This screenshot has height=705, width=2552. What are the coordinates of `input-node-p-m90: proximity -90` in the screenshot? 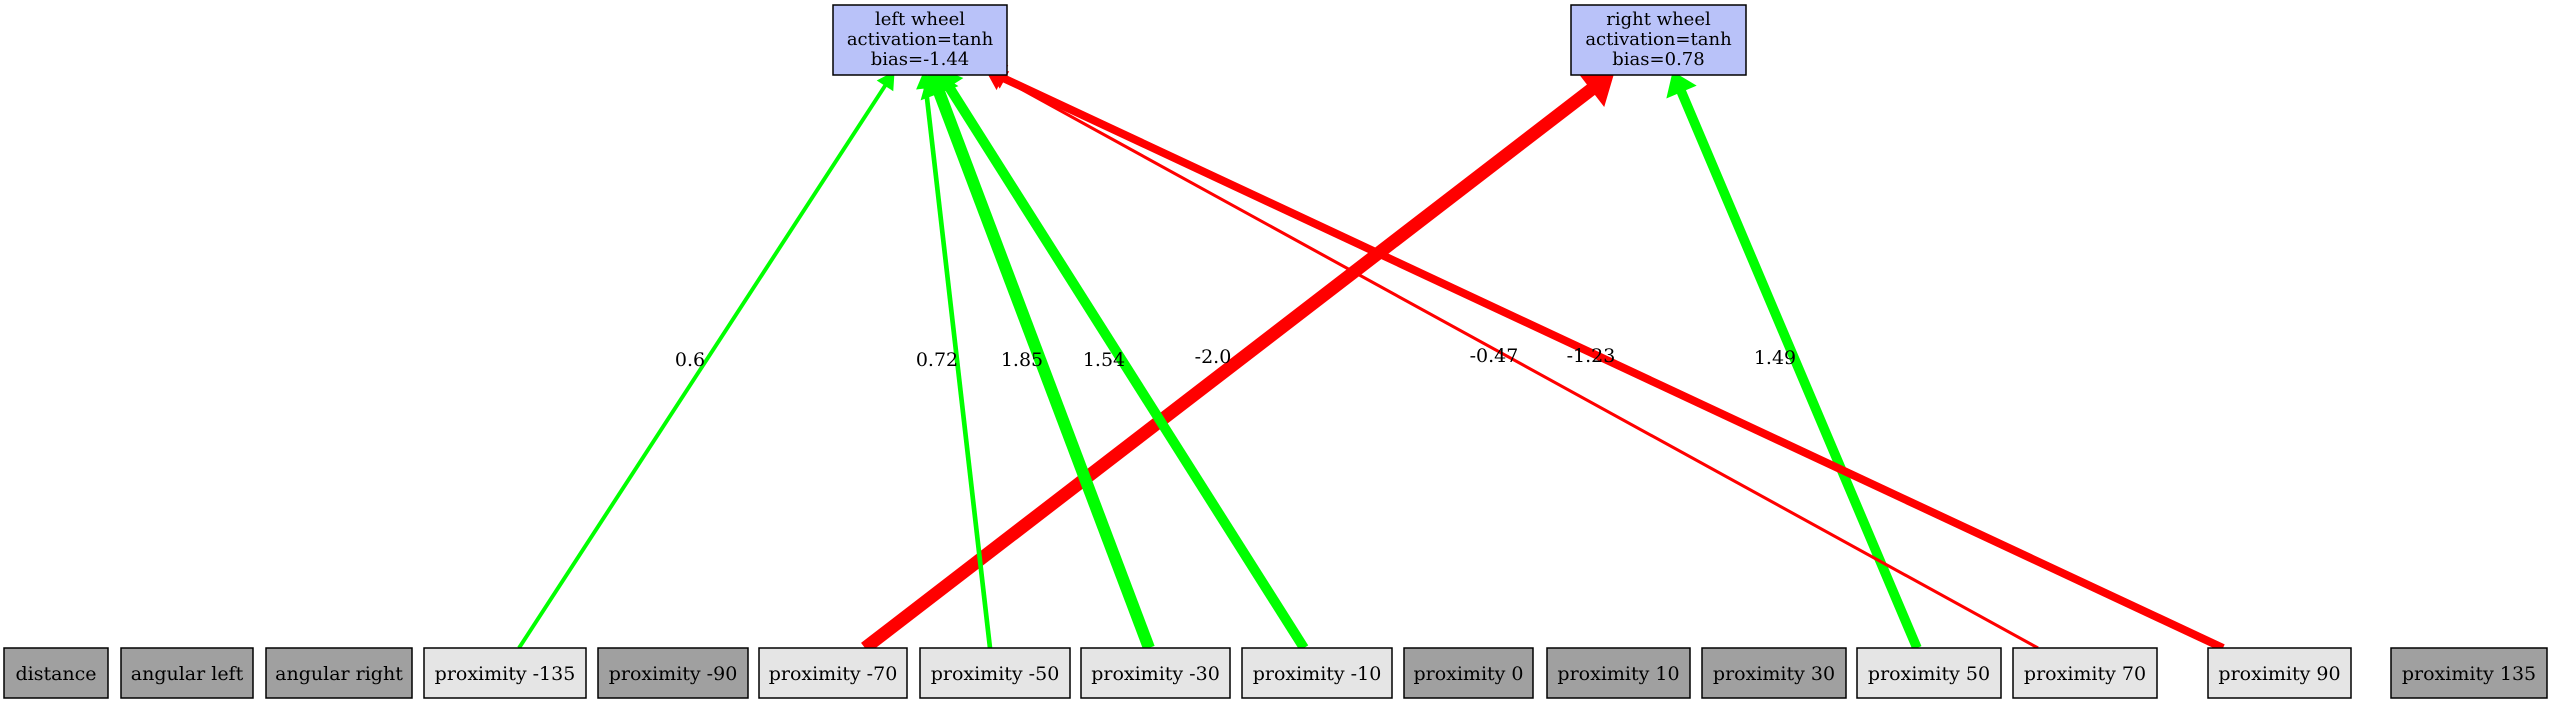 It's located at (673, 673).